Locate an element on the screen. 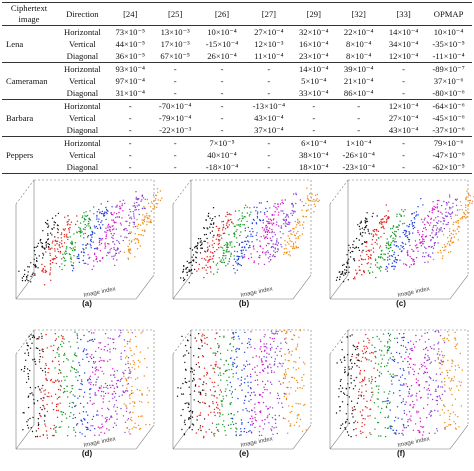 This screenshot has width=474, height=471. cell-value: 38×10⁻⁴ is located at coordinates (313, 154).